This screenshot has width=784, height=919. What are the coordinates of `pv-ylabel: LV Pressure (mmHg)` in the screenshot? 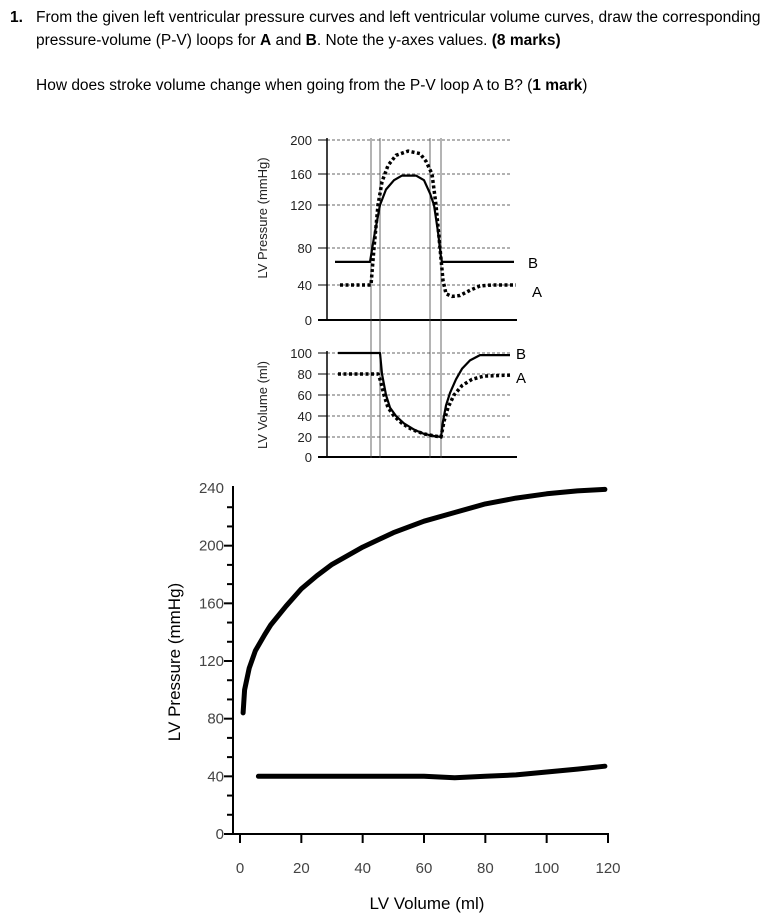 It's located at (174, 662).